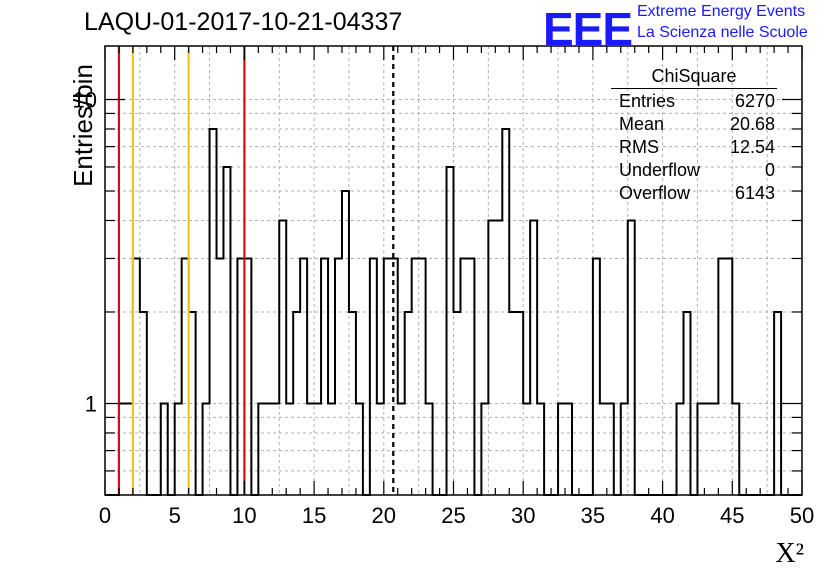  Describe the element at coordinates (244, 515) in the screenshot. I see `x-tick-label: 10` at that location.